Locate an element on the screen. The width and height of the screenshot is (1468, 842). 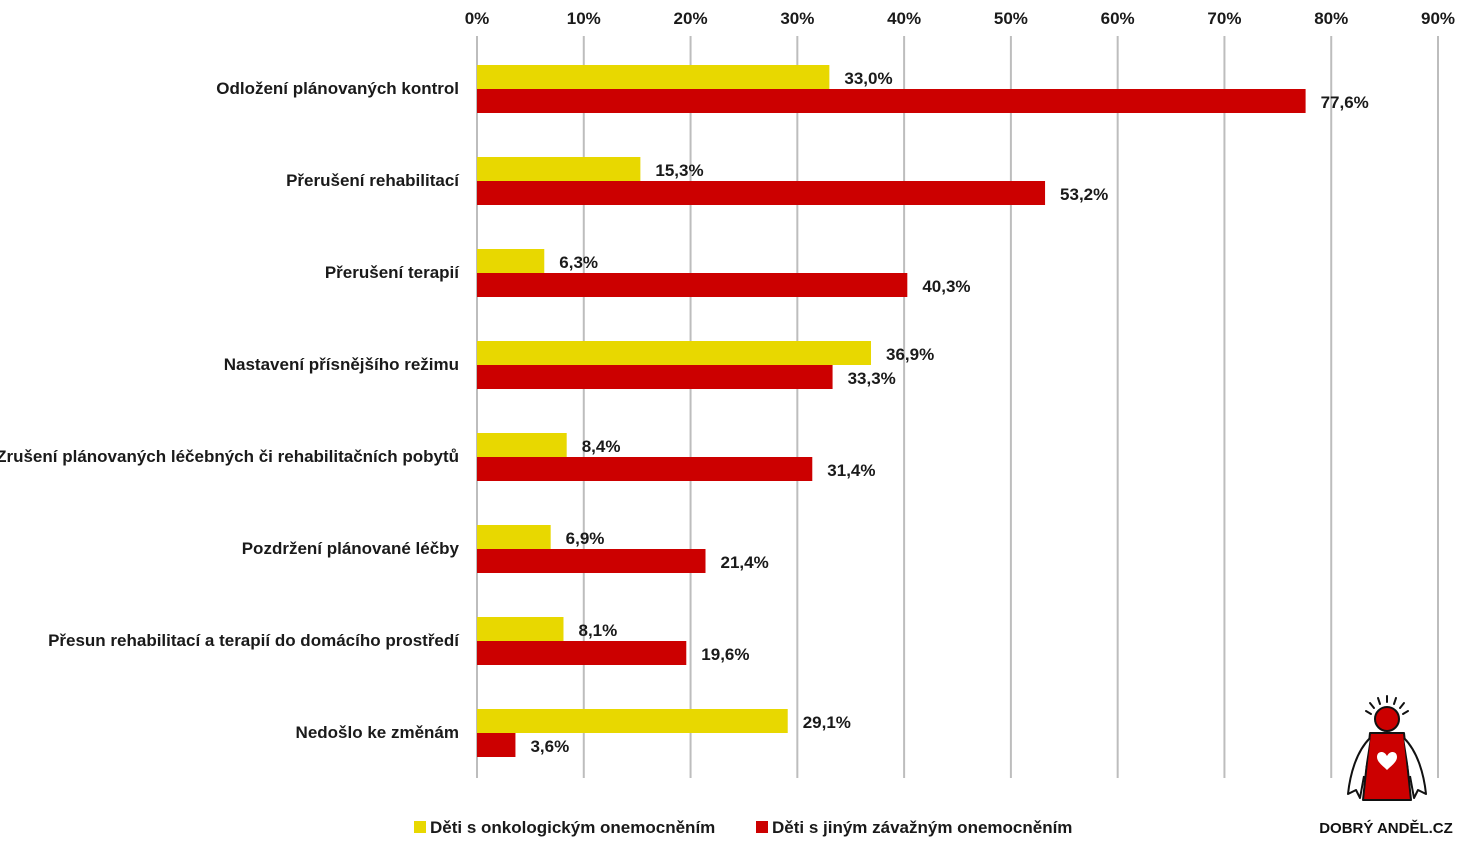
x-tick-label-10: 10% is located at coordinates (584, 18).